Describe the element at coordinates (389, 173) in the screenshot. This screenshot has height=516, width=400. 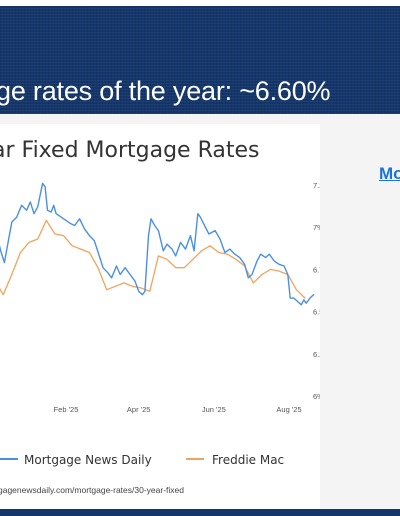
I see `side-link: Mo` at that location.